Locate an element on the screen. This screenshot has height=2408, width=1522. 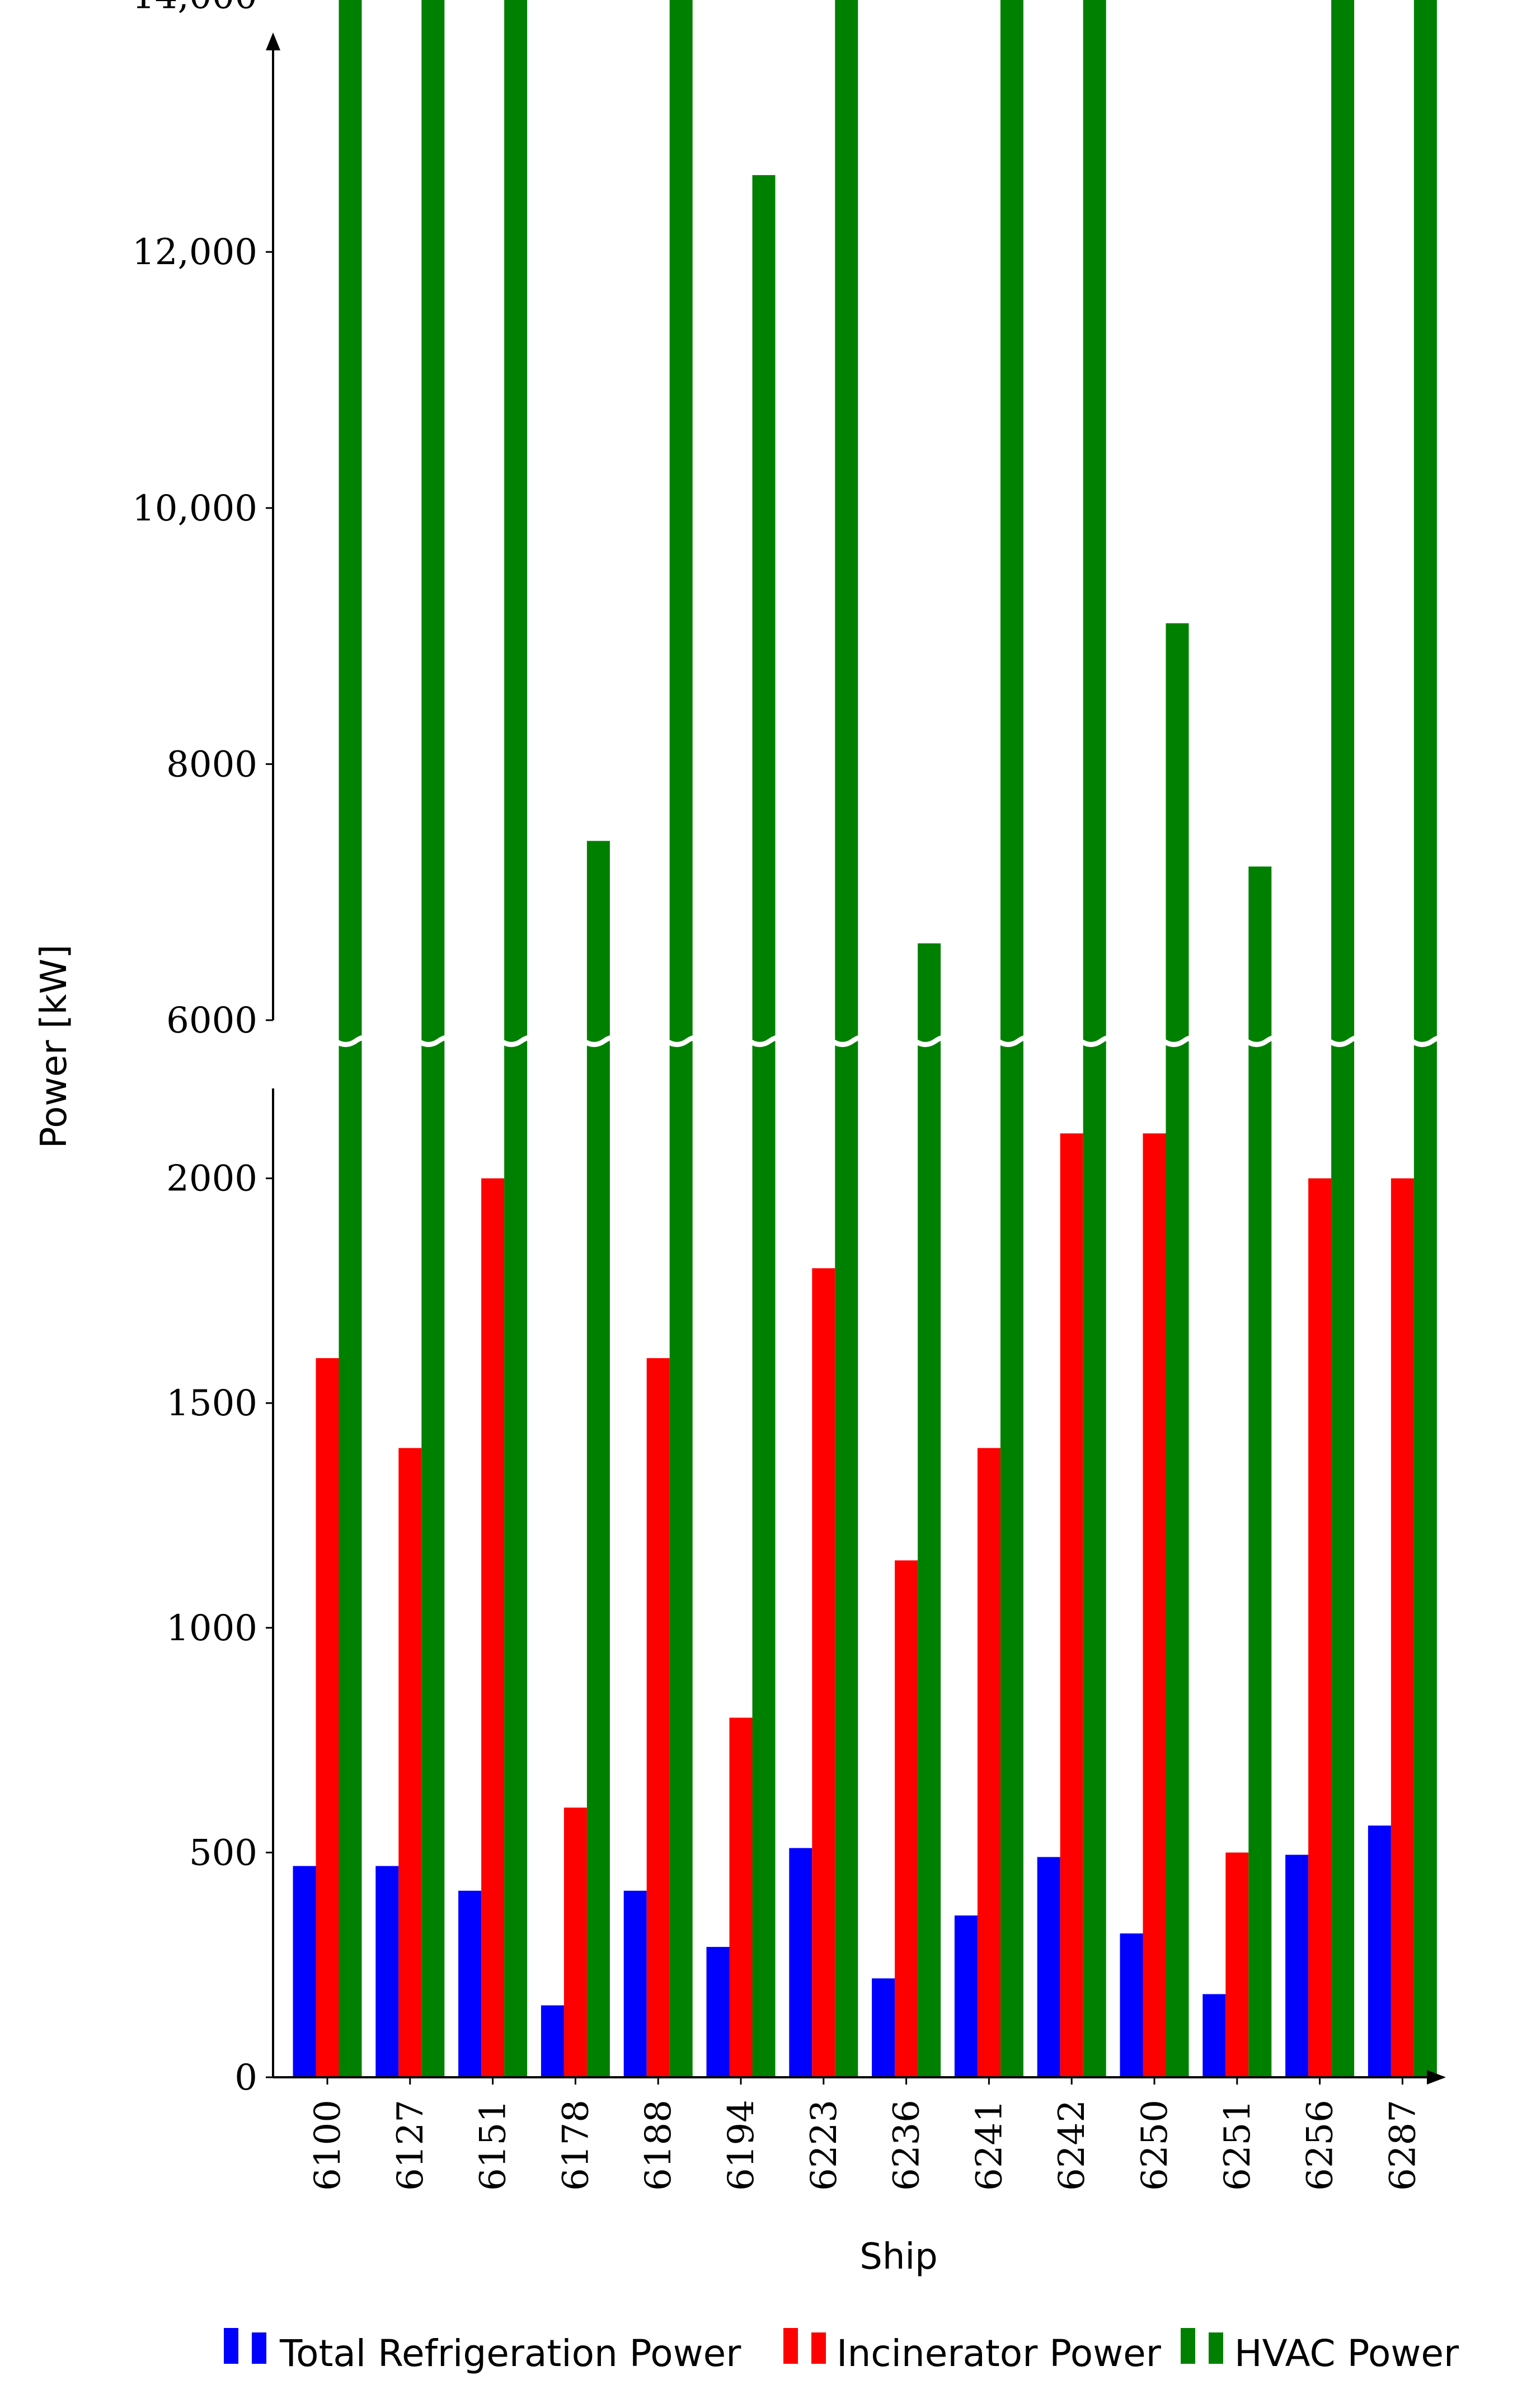
y-axis-arrow is located at coordinates (273, 41).